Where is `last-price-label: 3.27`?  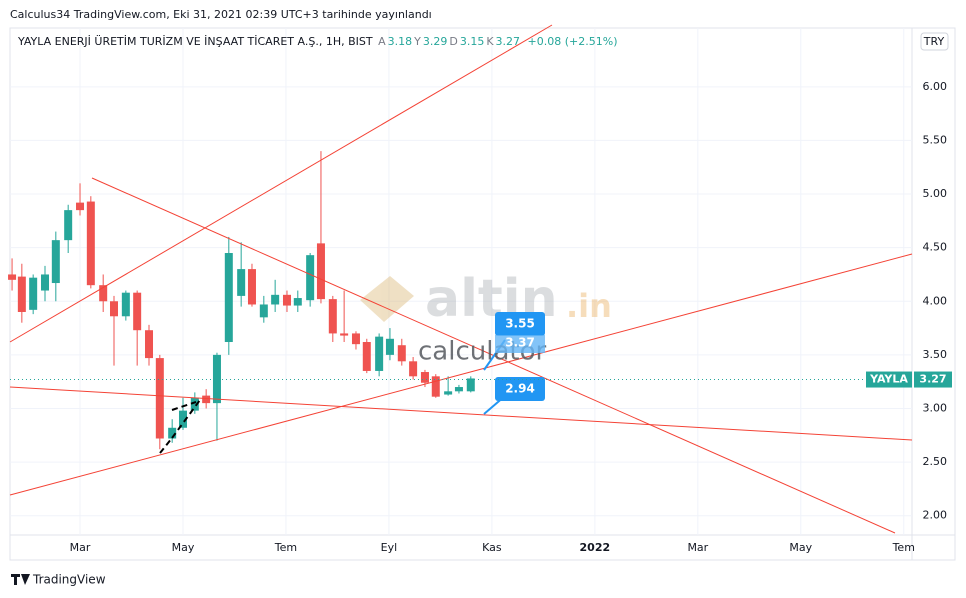 last-price-label: 3.27 is located at coordinates (932, 379).